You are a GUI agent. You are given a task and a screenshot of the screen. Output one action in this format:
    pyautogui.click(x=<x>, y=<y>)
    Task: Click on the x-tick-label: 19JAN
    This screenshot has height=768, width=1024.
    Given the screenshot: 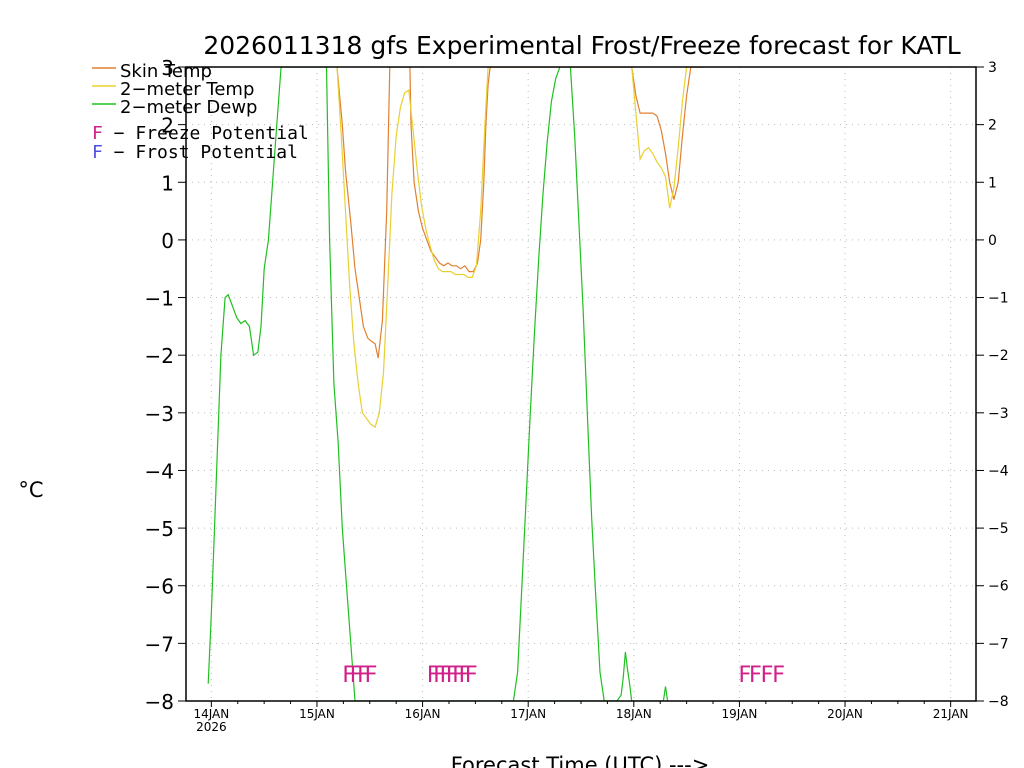 What is the action you would take?
    pyautogui.click(x=740, y=714)
    